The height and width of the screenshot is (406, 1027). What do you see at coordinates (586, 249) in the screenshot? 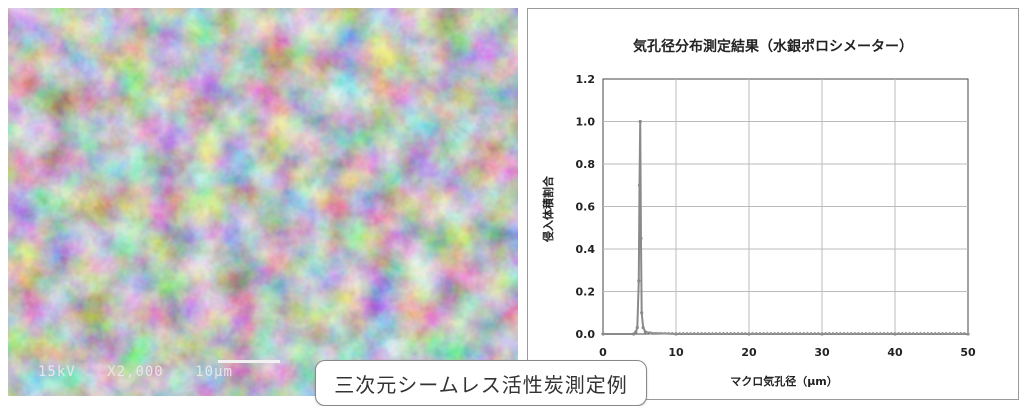
I see `y-tick-label: 0.4` at bounding box center [586, 249].